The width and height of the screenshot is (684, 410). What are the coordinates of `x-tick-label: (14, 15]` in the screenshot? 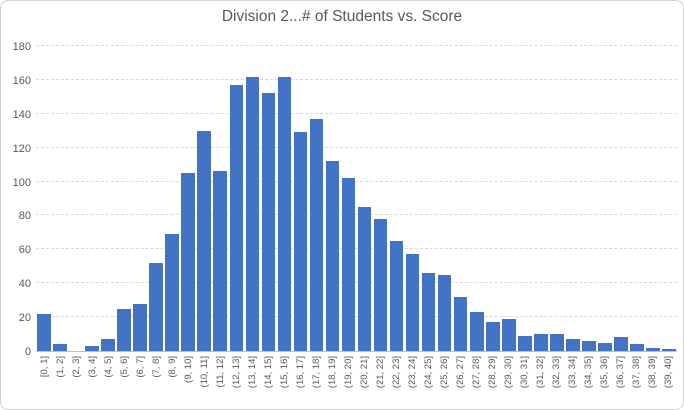 It's located at (268, 372).